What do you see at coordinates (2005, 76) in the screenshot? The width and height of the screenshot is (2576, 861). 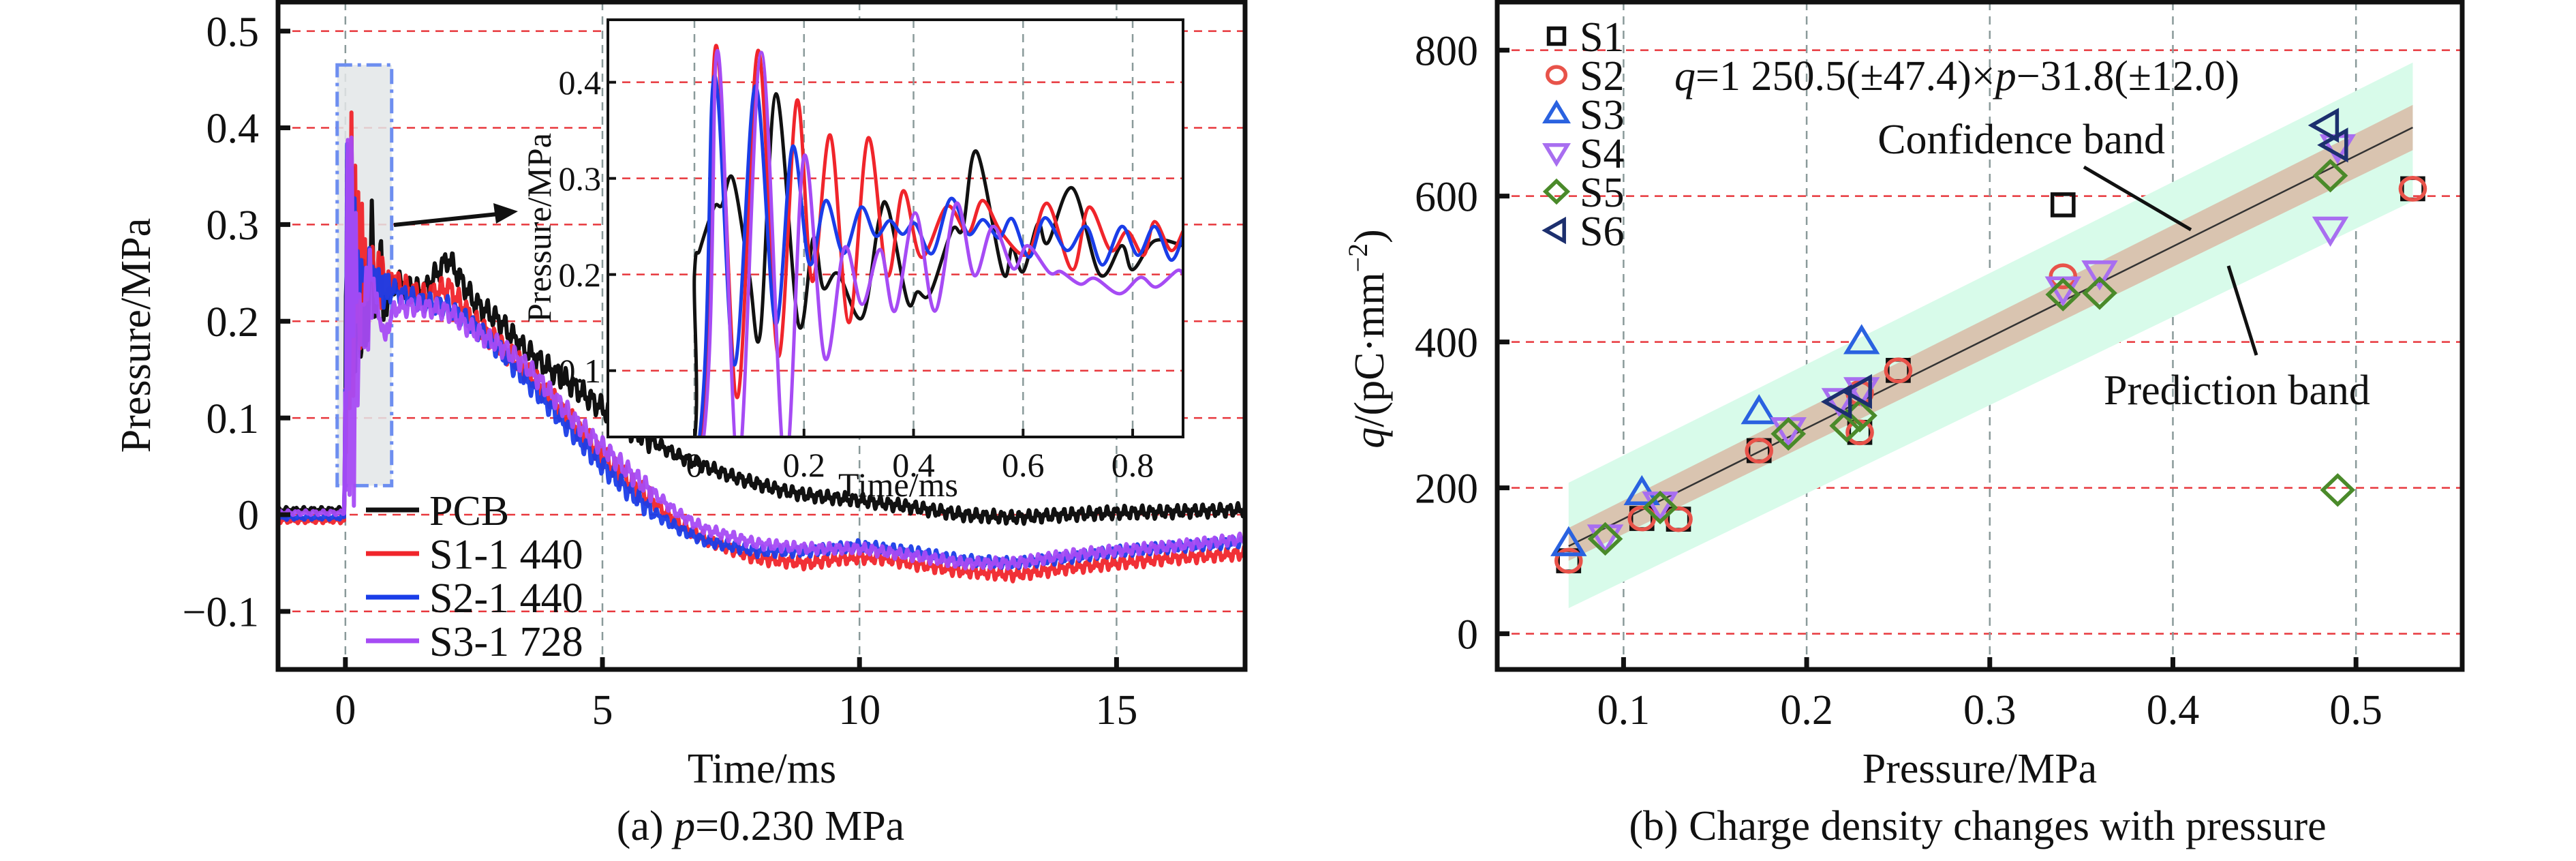 I see `equation-var-p: p` at bounding box center [2005, 76].